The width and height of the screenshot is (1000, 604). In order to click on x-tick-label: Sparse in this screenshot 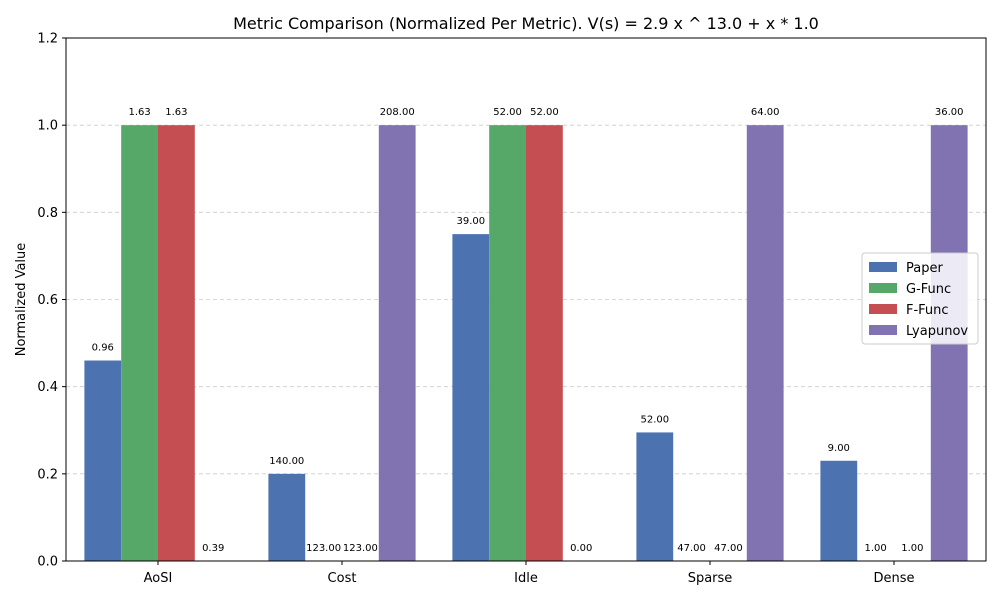, I will do `click(710, 578)`.